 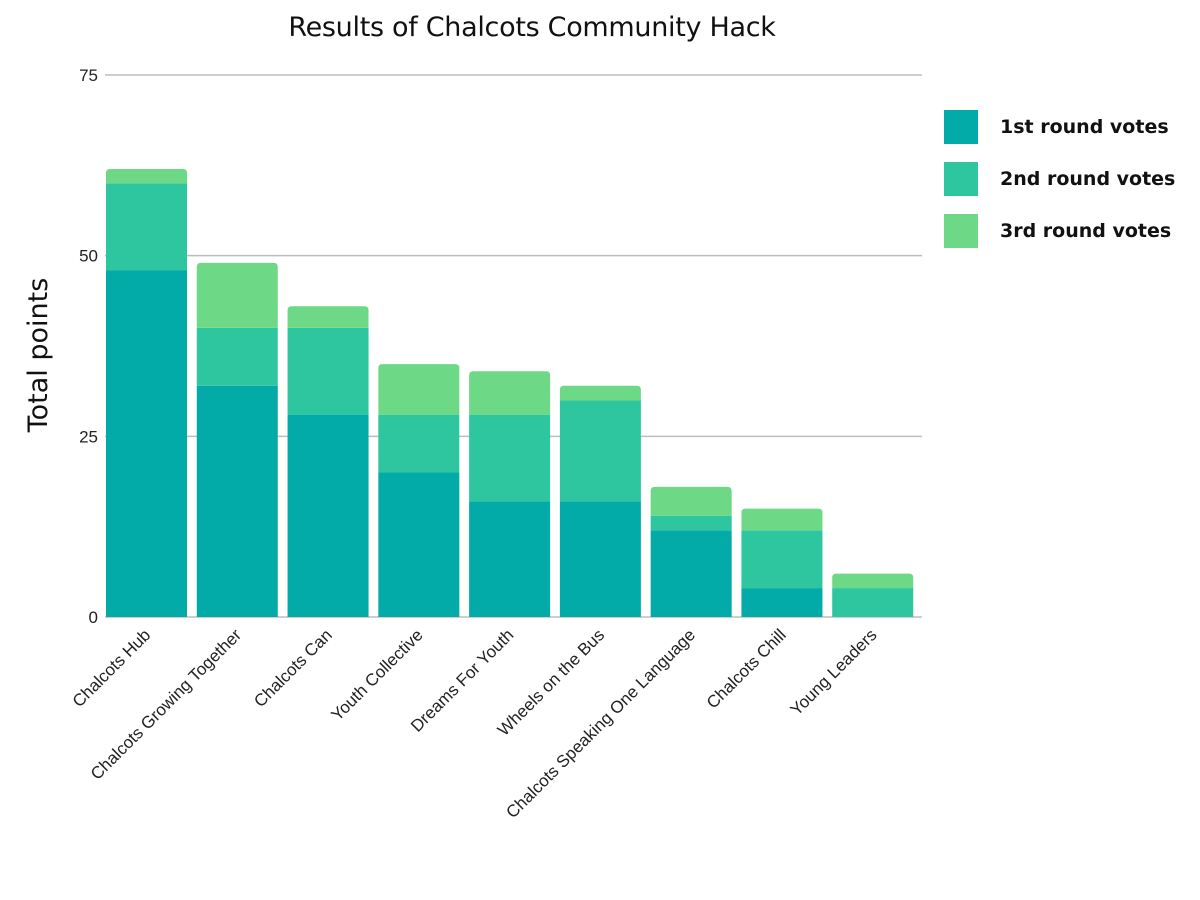 I want to click on x-tick-label: Chalcots Speaking One Language, so click(x=600, y=723).